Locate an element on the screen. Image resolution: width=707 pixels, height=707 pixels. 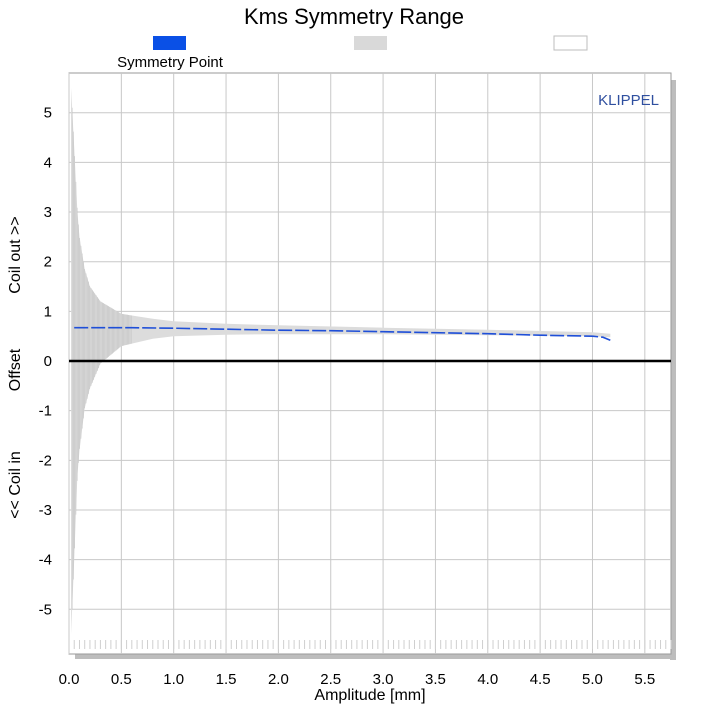
x-tick-label: 5.0 is located at coordinates (592, 679).